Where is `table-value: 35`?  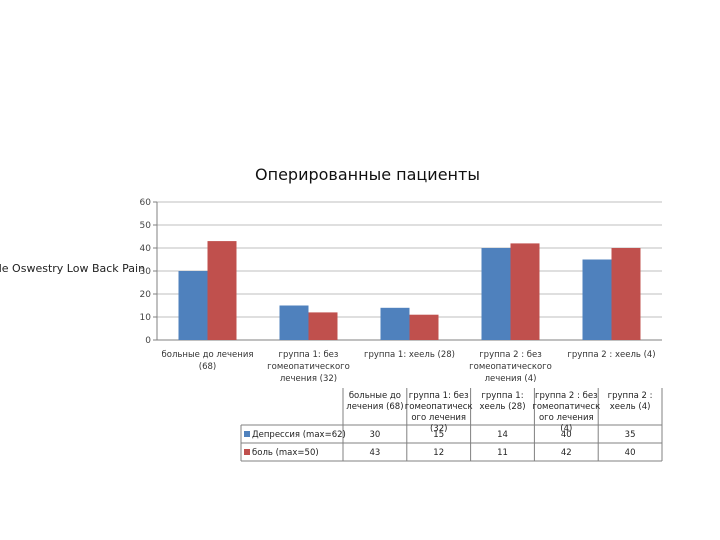
table-value: 35 is located at coordinates (630, 435).